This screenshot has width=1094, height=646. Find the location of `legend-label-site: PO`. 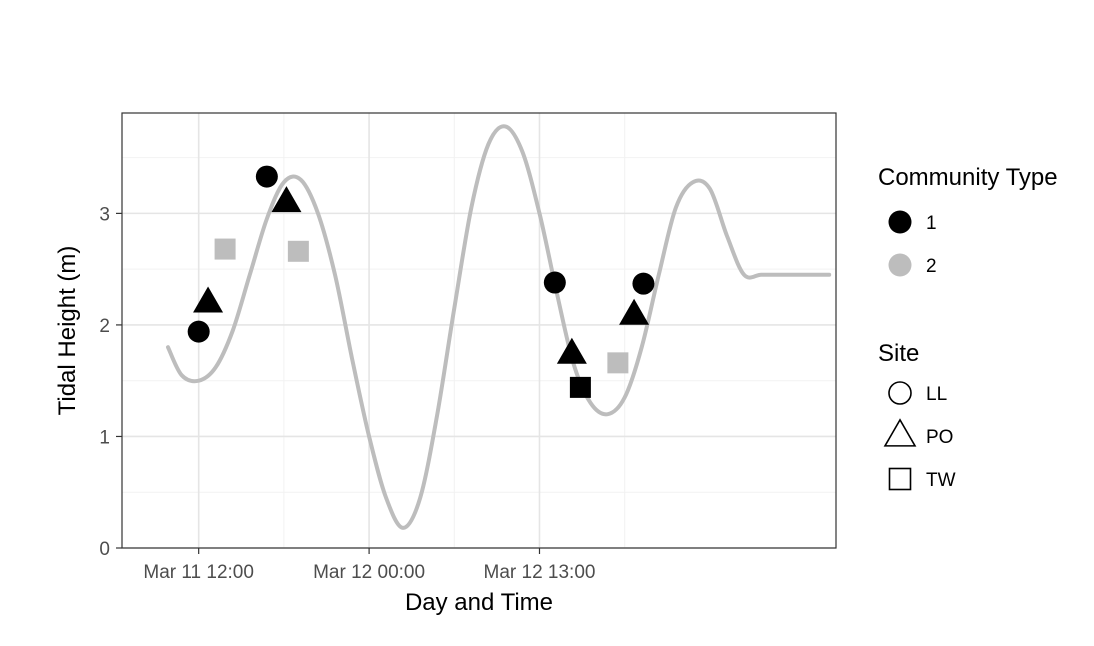

legend-label-site: PO is located at coordinates (939, 437).